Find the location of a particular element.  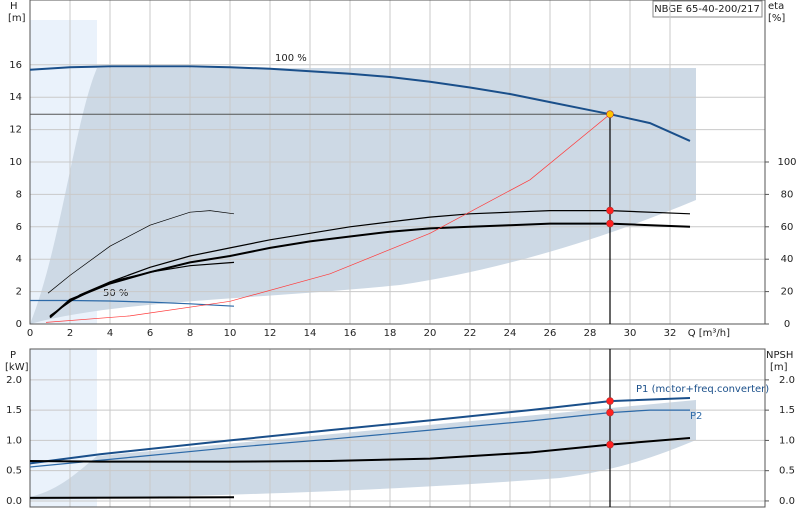

y2-label: [m] is located at coordinates (779, 367).